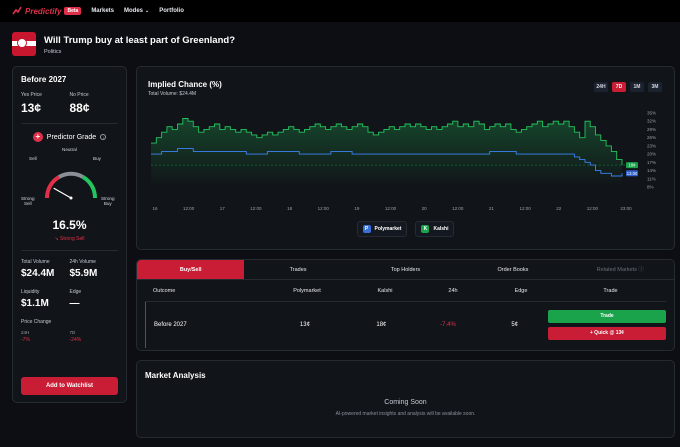 This screenshot has width=680, height=447. What do you see at coordinates (223, 208) in the screenshot?
I see `x-tick-label: 17` at bounding box center [223, 208].